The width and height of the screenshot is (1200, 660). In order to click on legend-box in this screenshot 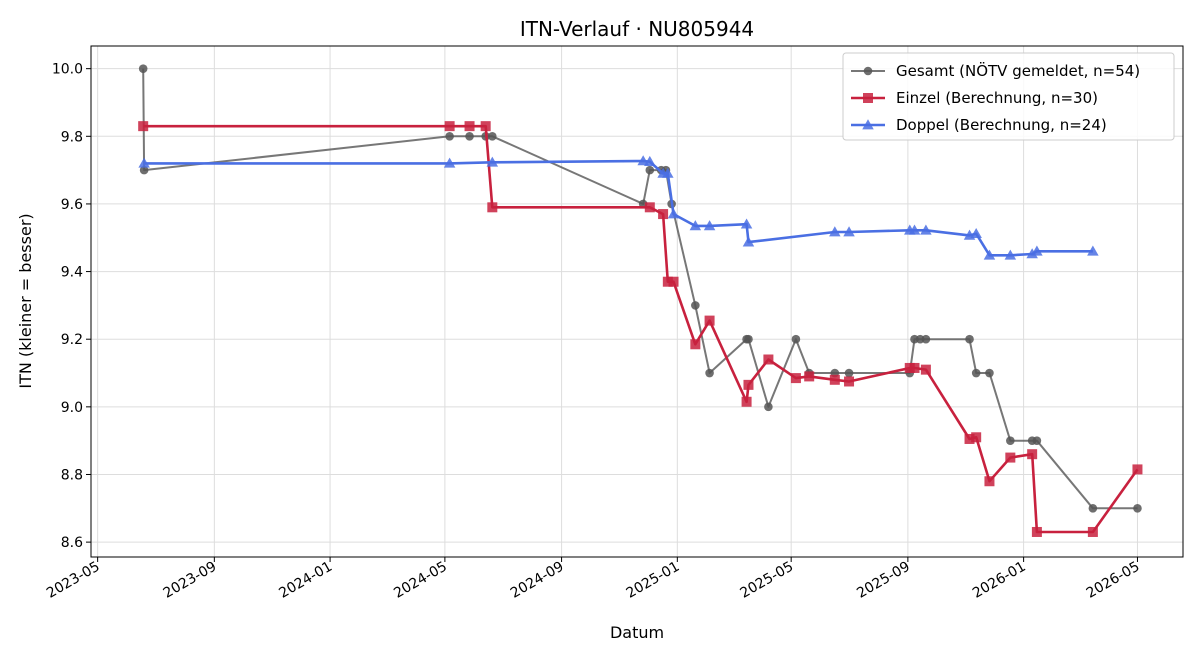, I will do `click(1008, 96)`.